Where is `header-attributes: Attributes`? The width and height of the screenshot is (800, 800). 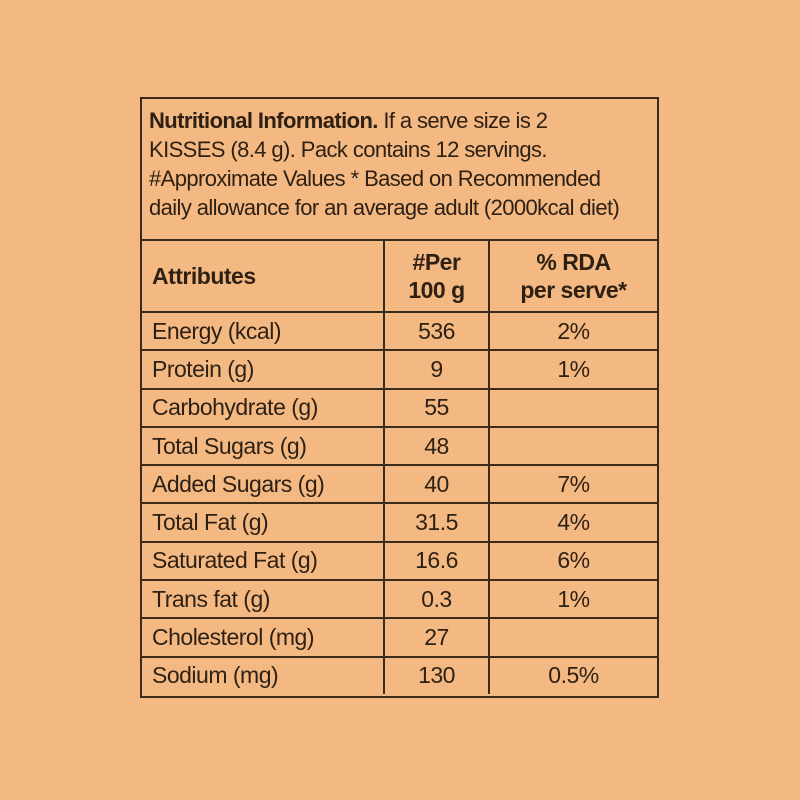
header-attributes: Attributes is located at coordinates (204, 275).